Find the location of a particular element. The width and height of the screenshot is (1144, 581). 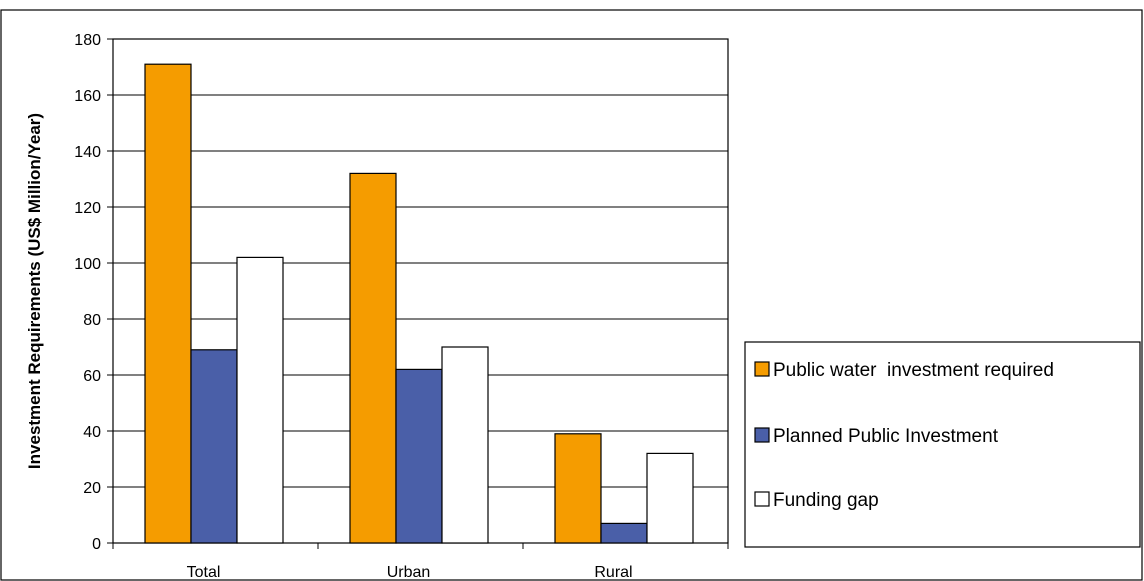

y-tick-label: 20 is located at coordinates (92, 488).